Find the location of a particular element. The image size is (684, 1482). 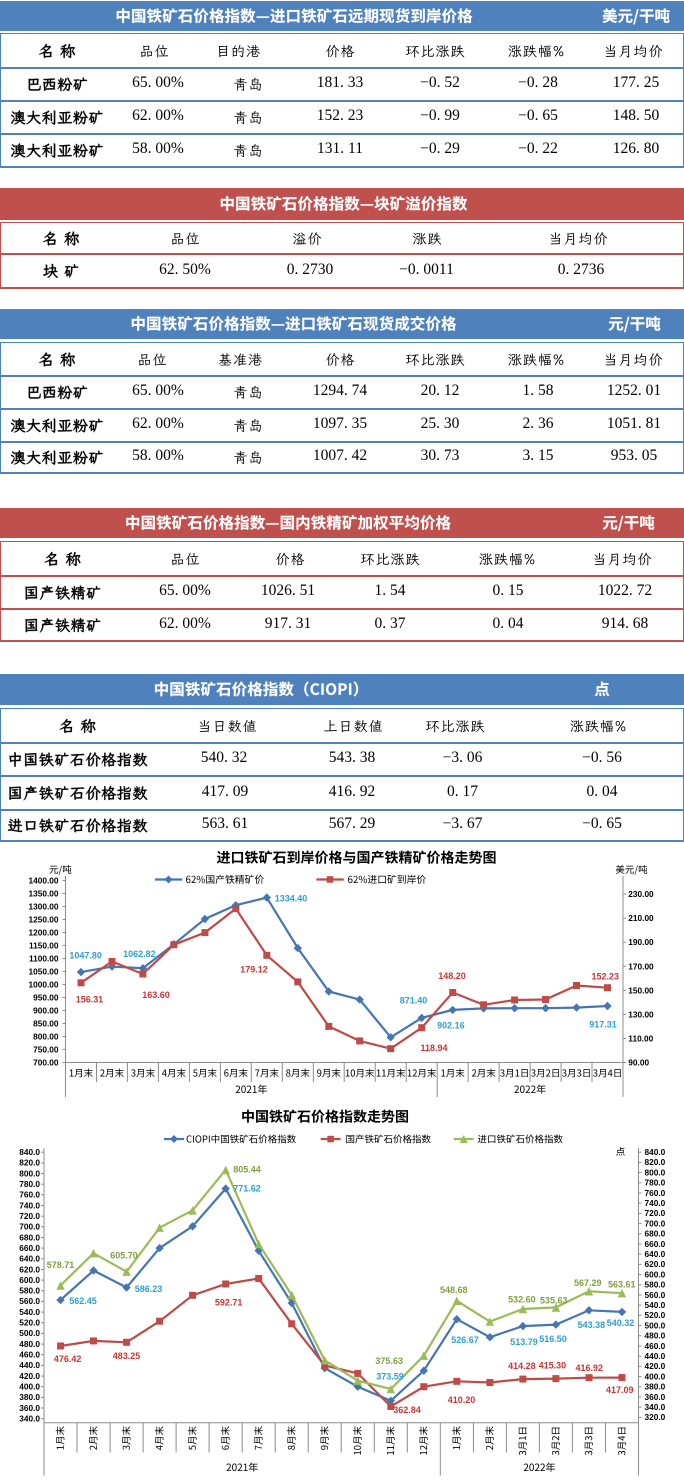

svg-text: 500.0 is located at coordinates (29, 1333).